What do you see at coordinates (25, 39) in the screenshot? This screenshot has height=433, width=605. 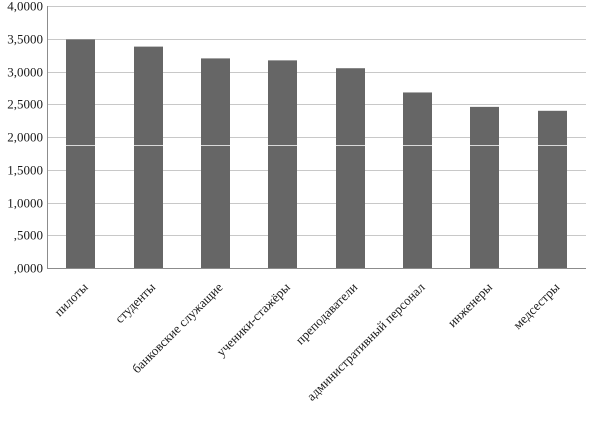 I see `y-tick-label: 3,5000` at bounding box center [25, 39].